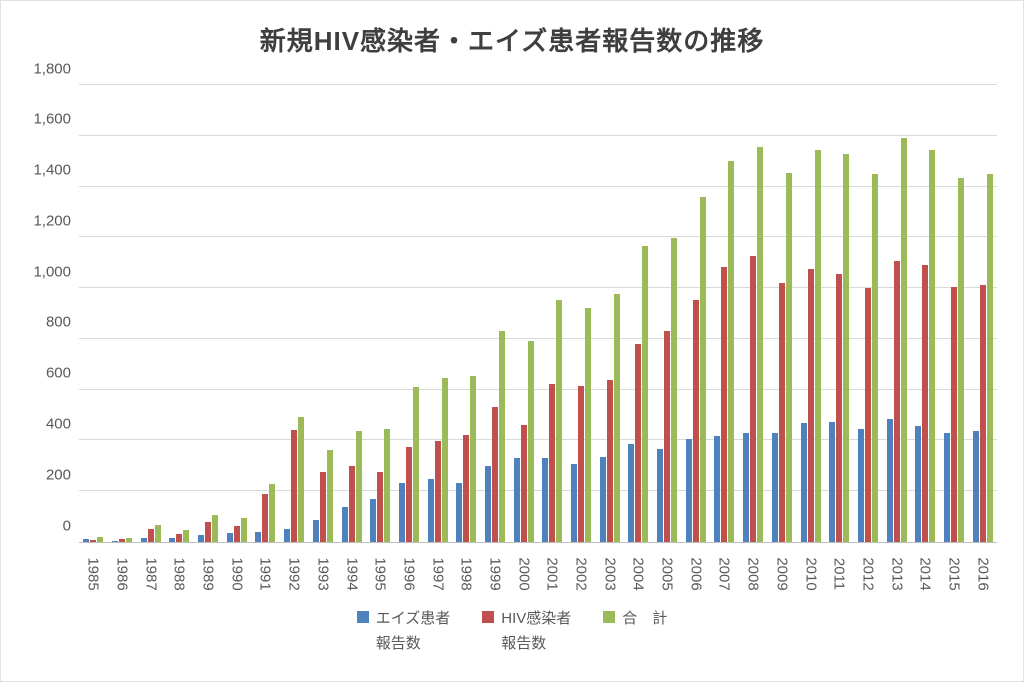  I want to click on x-axis-label-cell: 2015, so click(954, 574).